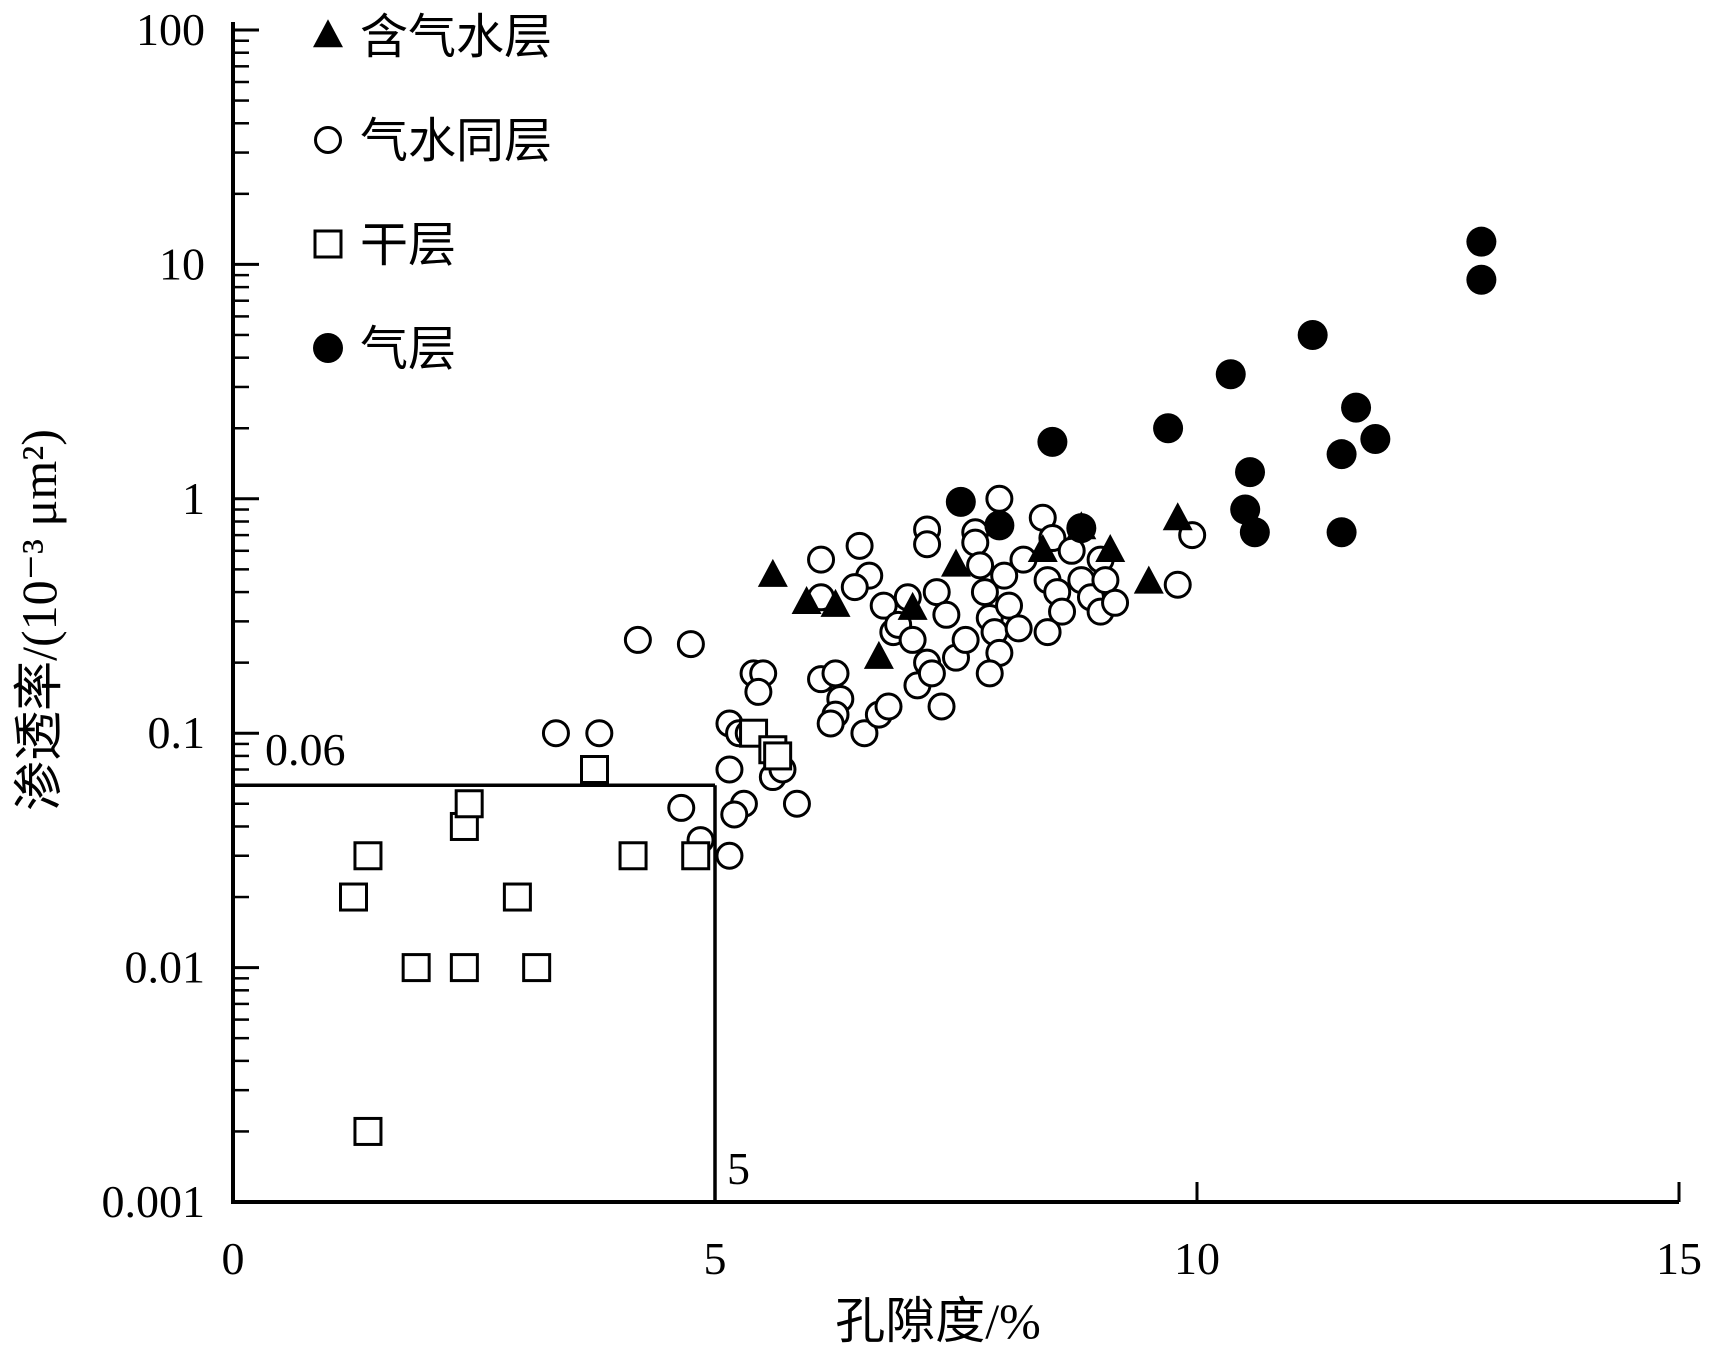 The height and width of the screenshot is (1355, 1712). I want to click on x-tick-label: 0, so click(233, 1258).